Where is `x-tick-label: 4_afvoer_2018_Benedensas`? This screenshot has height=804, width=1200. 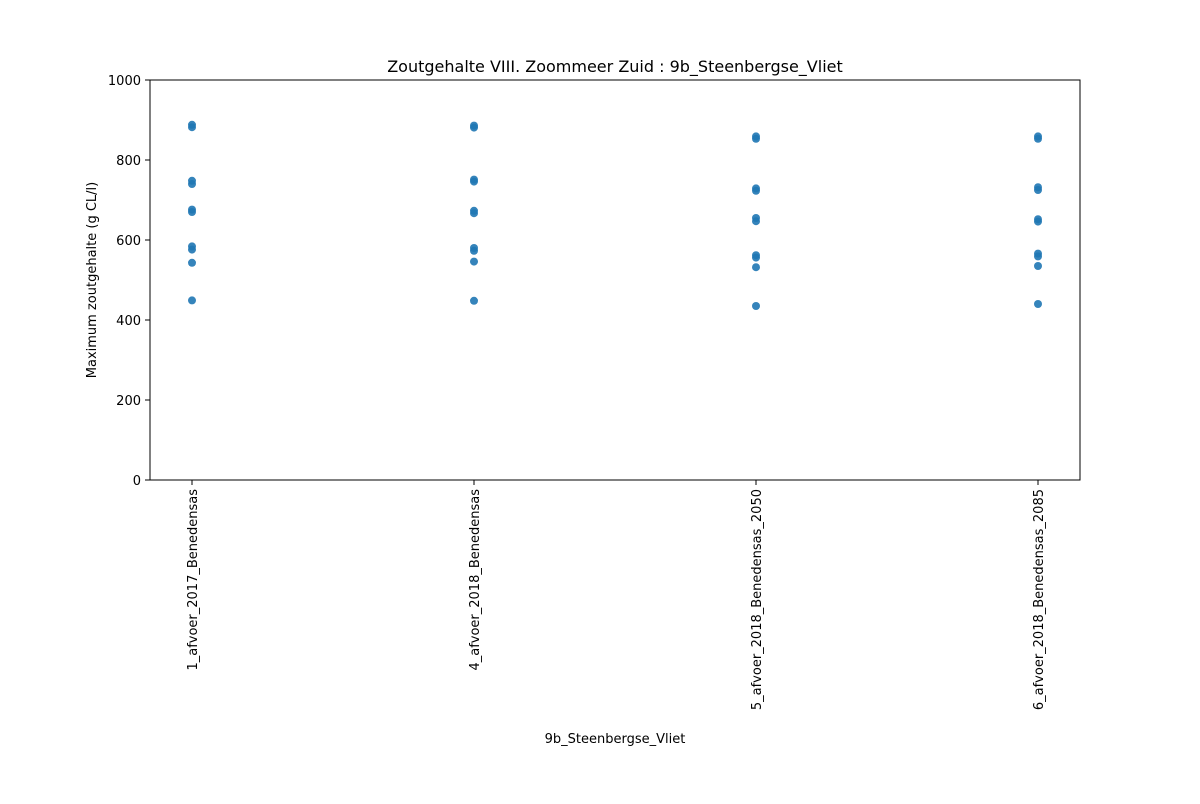
x-tick-label: 4_afvoer_2018_Benedensas is located at coordinates (475, 580).